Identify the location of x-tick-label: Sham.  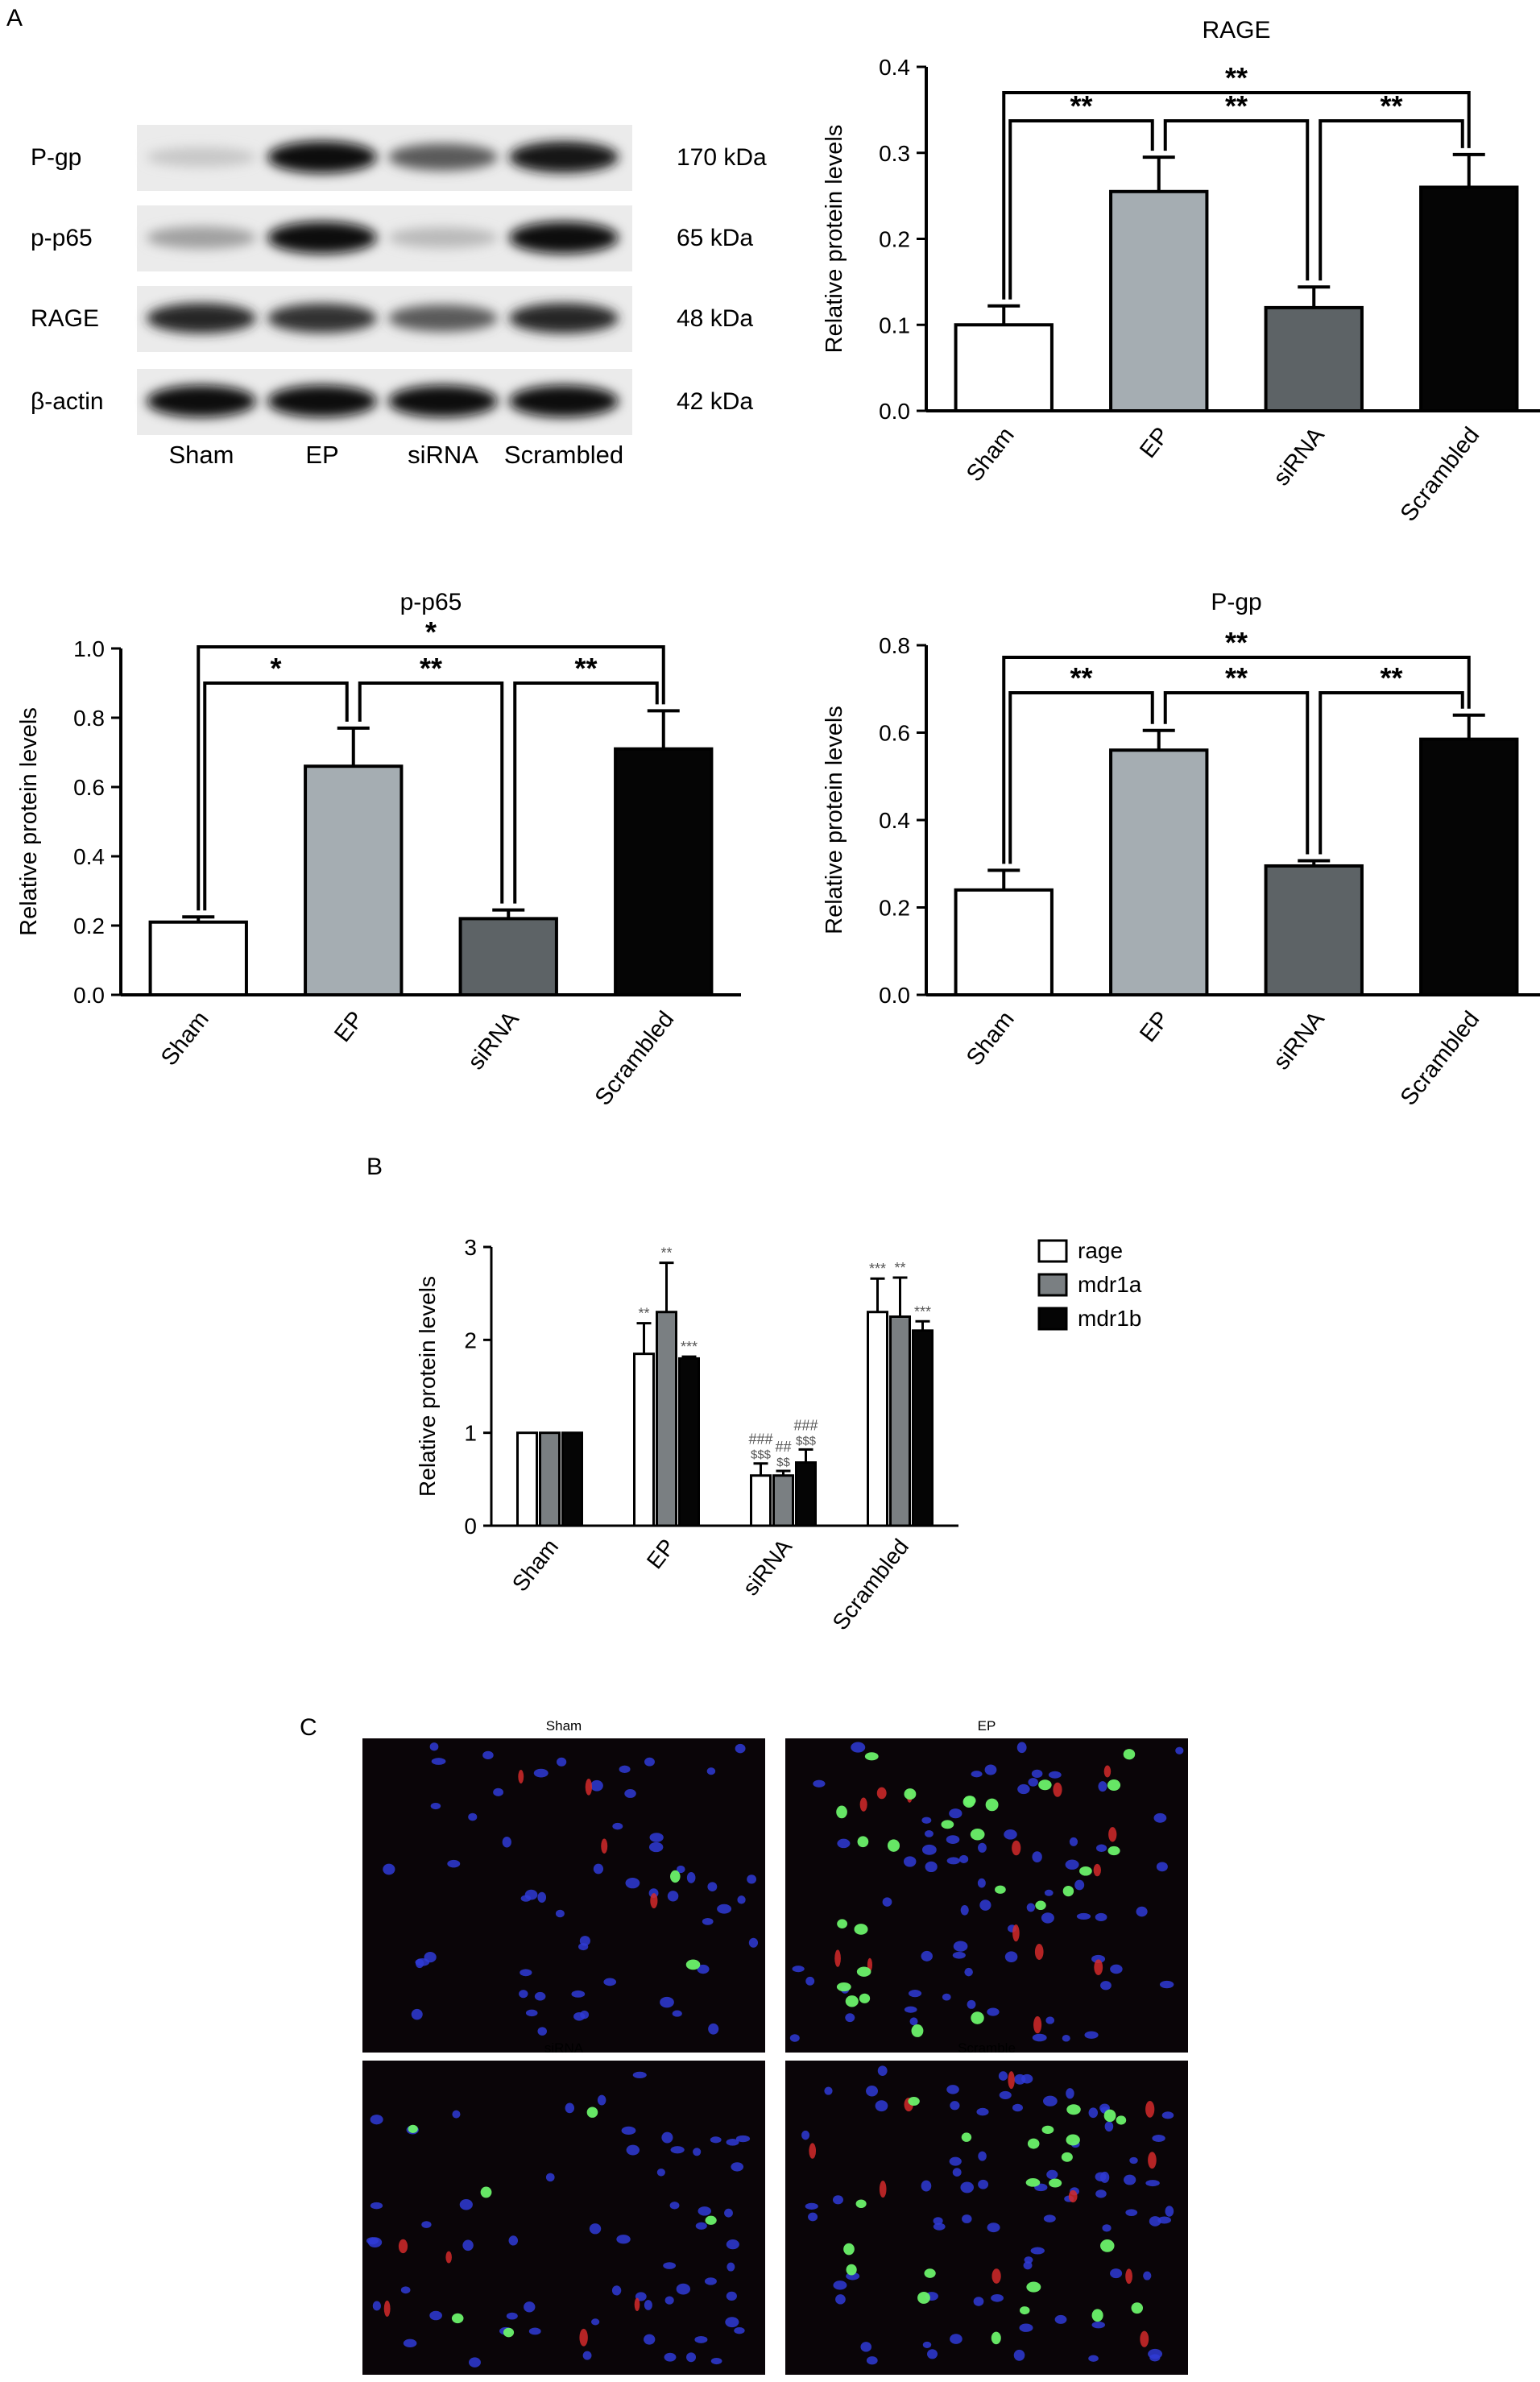
(535, 1566).